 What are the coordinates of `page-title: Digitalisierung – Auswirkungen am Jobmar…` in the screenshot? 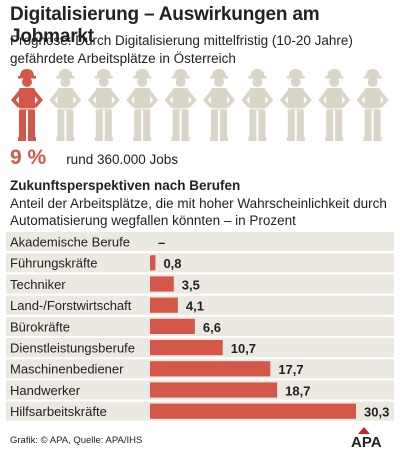 It's located at (165, 25).